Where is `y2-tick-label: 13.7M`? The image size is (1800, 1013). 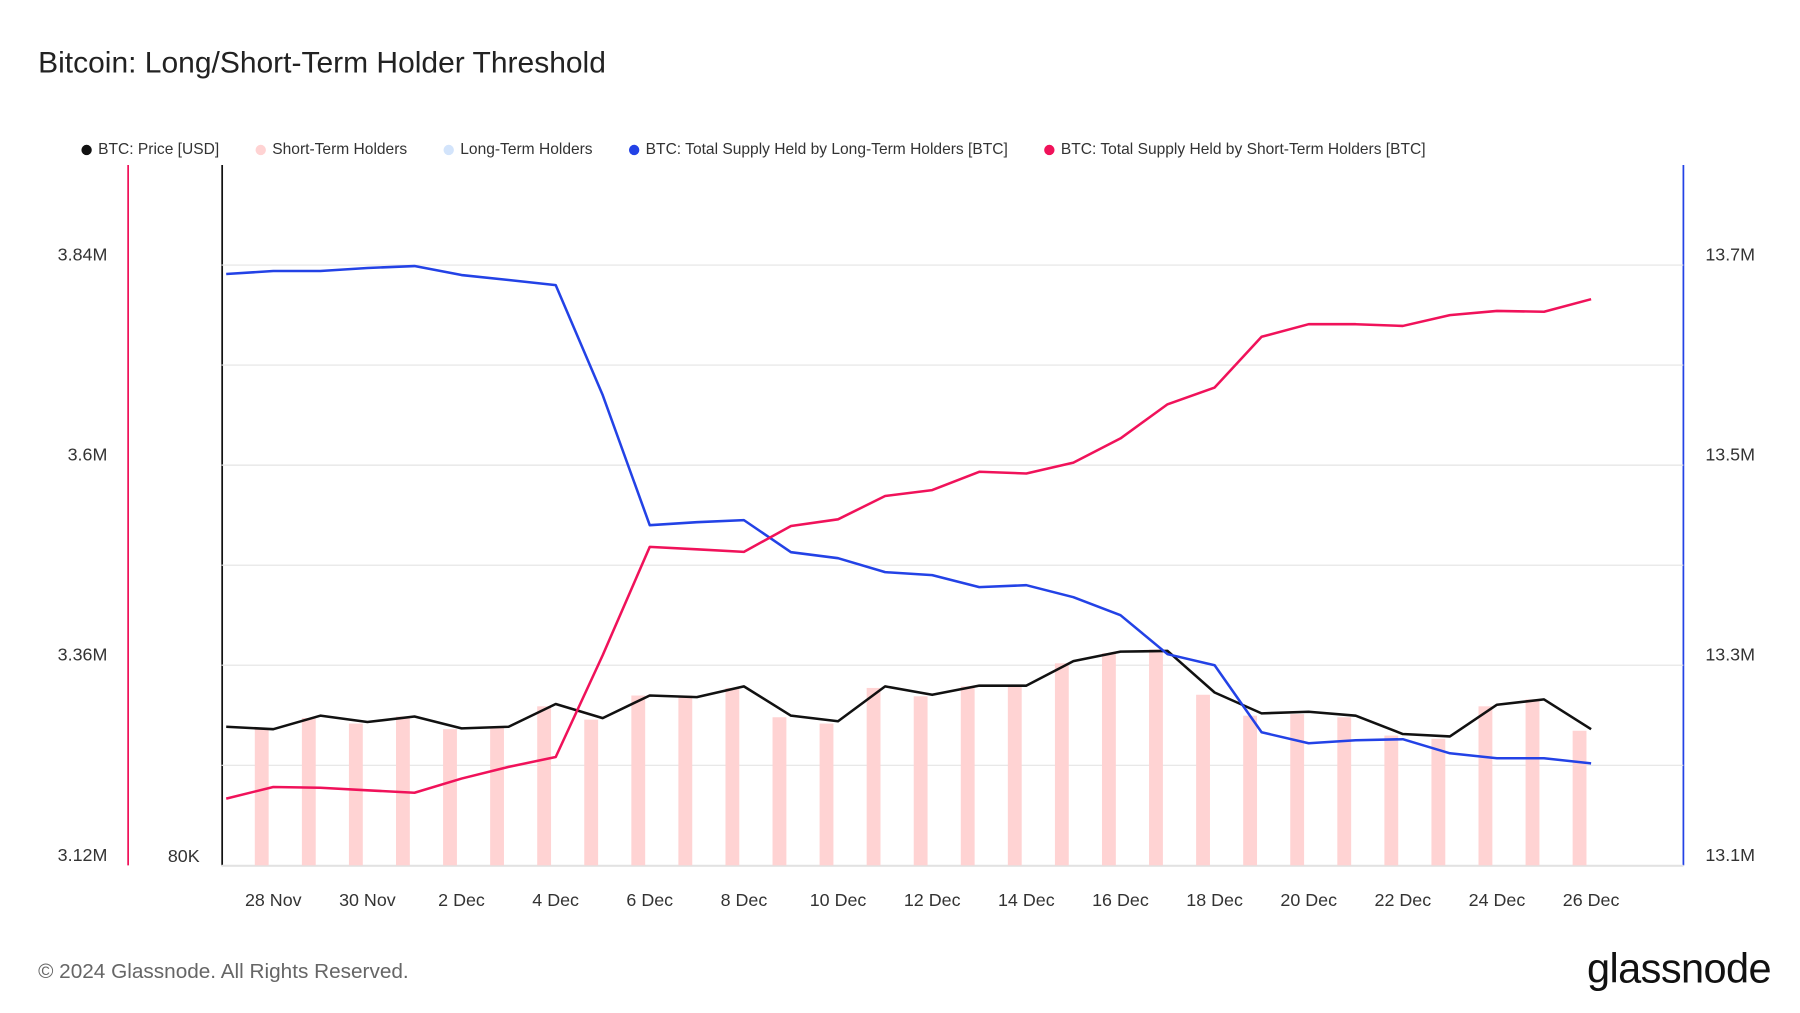 y2-tick-label: 13.7M is located at coordinates (1730, 255).